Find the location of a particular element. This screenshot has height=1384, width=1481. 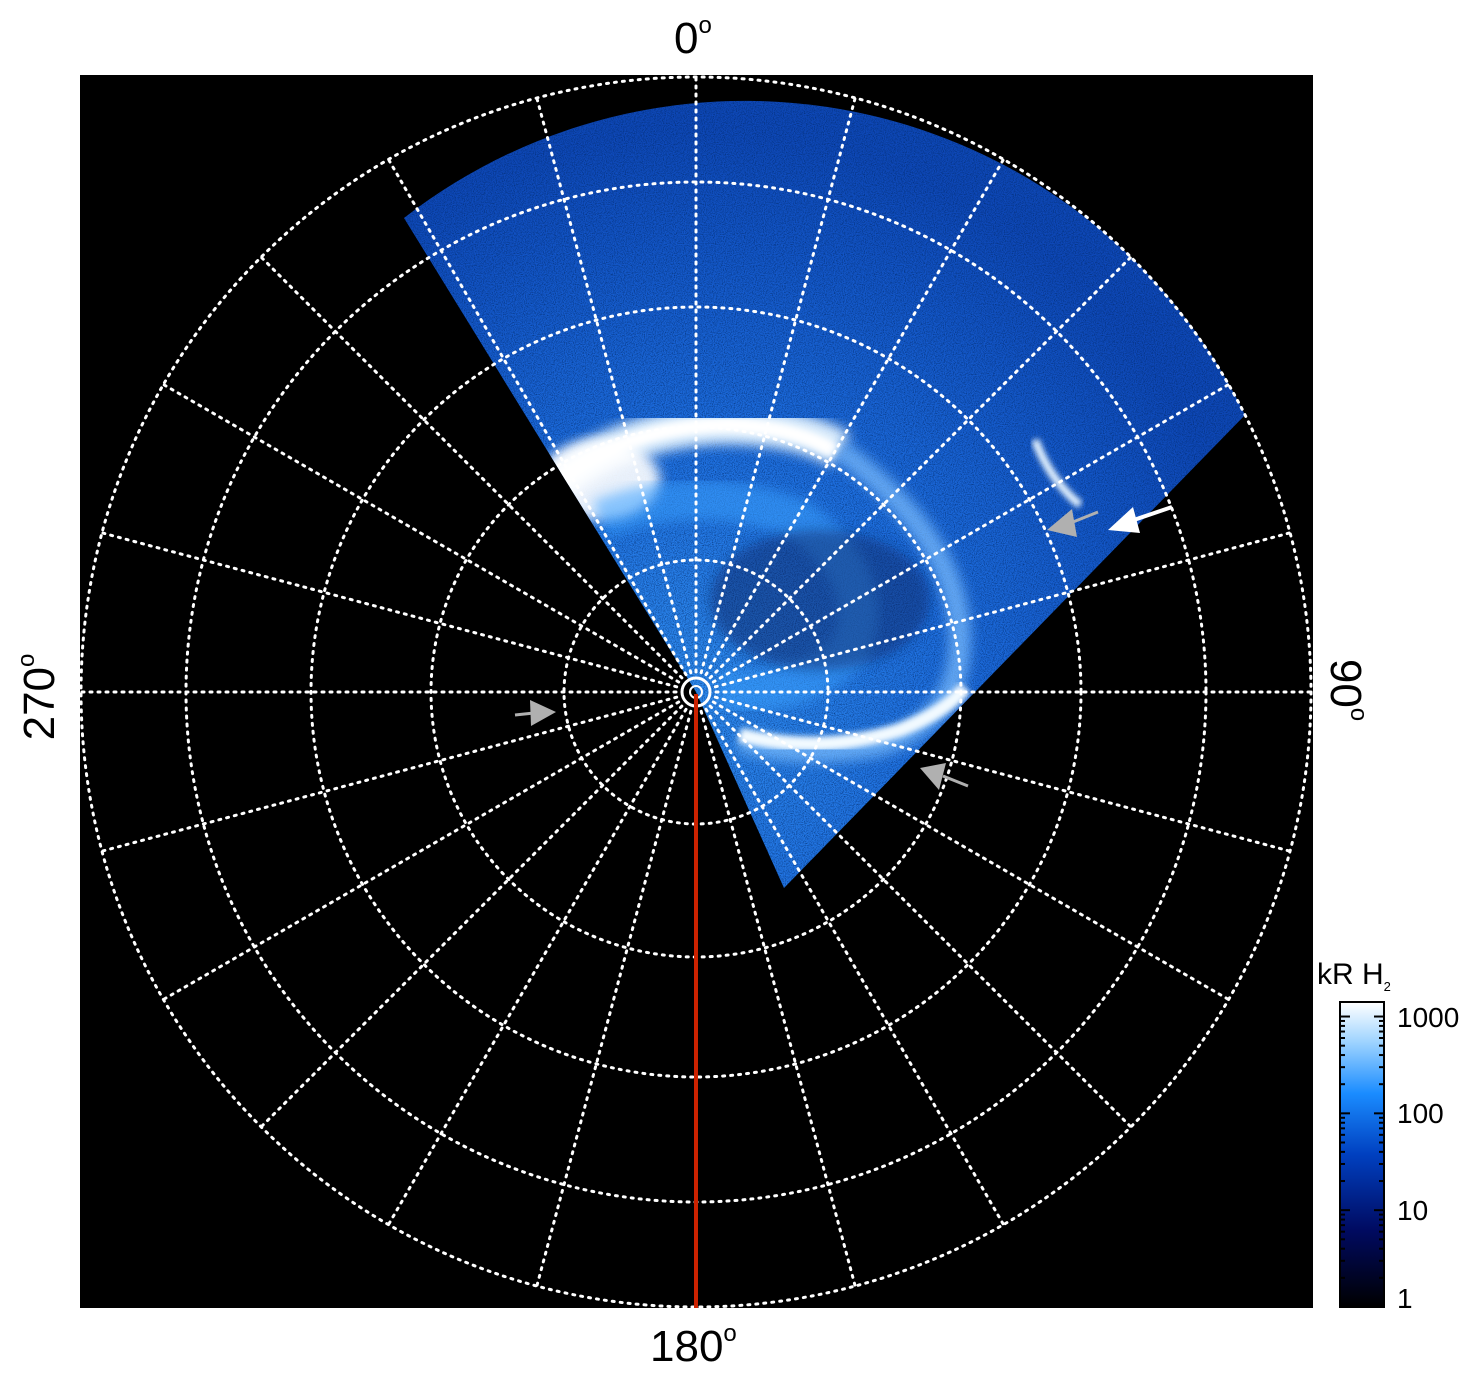

colorbar-title: kR H2 is located at coordinates (1354, 976).